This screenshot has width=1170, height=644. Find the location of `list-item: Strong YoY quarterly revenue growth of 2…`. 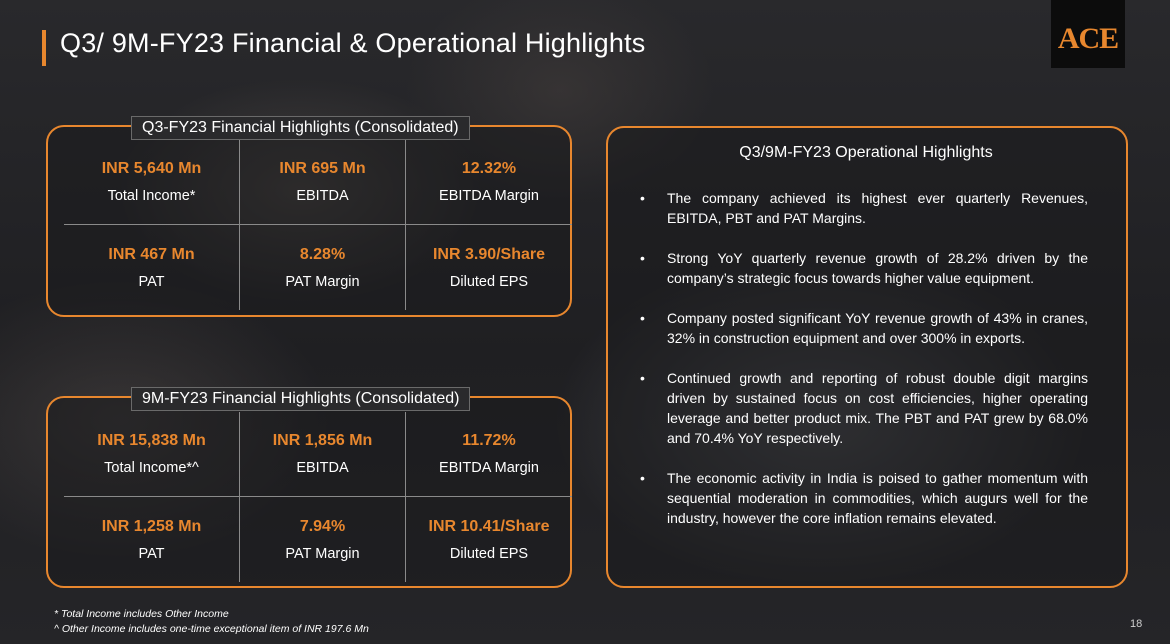

list-item: Strong YoY quarterly revenue growth of 2… is located at coordinates (864, 268).